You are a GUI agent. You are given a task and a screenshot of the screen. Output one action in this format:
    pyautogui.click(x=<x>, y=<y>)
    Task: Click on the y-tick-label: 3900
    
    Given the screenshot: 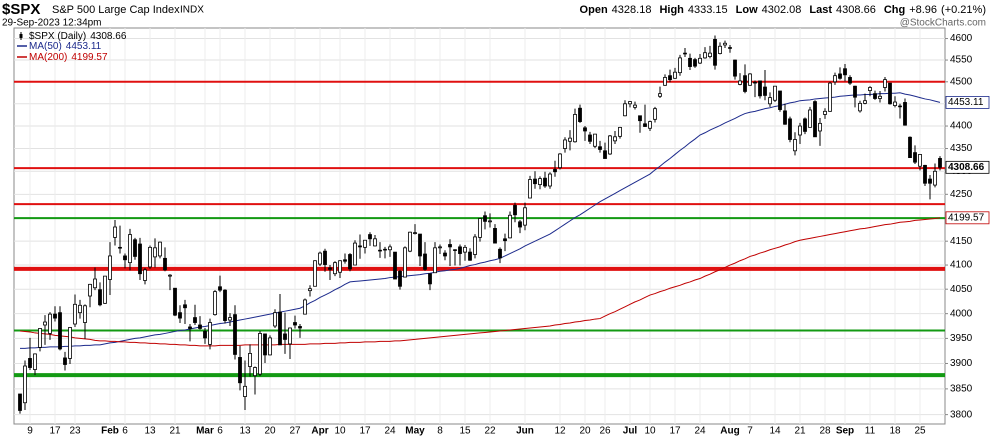 What is the action you would take?
    pyautogui.click(x=961, y=363)
    